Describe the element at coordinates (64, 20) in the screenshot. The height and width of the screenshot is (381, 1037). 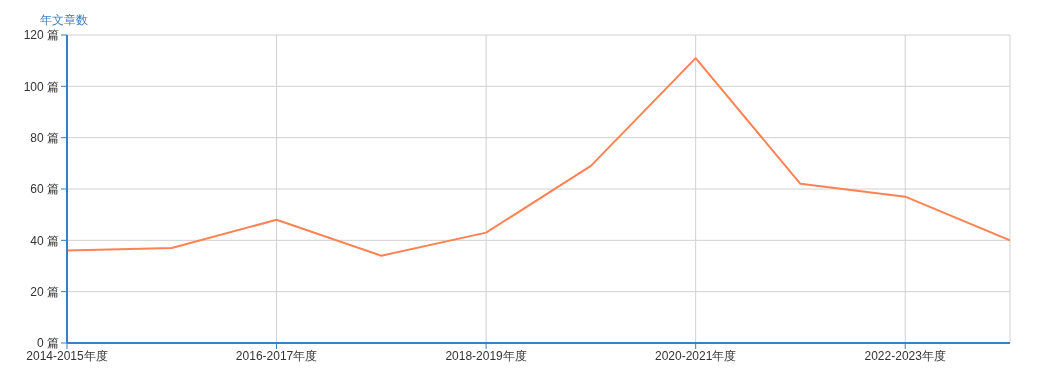
I see `y-axis-title: 年文章数` at that location.